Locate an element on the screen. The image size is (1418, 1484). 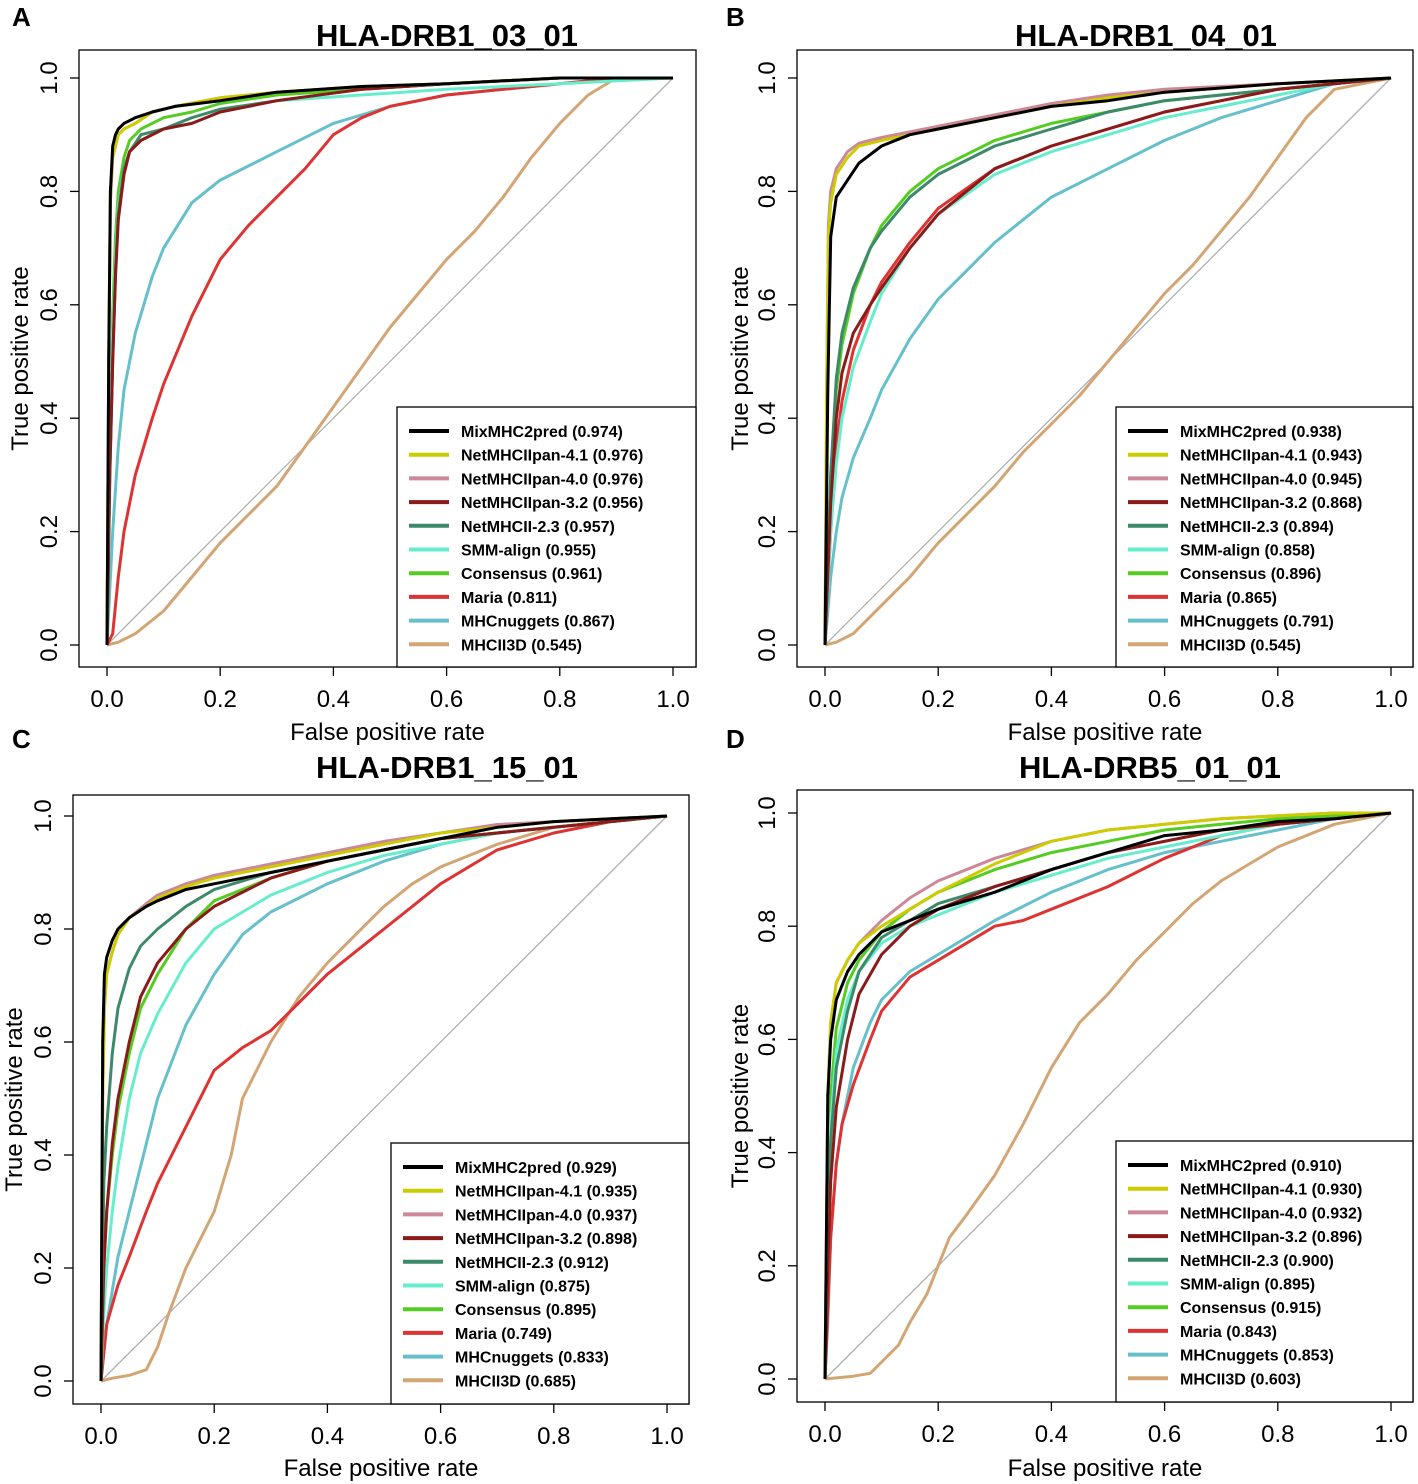
legend-item: MixMHC2pred (0.938) is located at coordinates (1235, 432).